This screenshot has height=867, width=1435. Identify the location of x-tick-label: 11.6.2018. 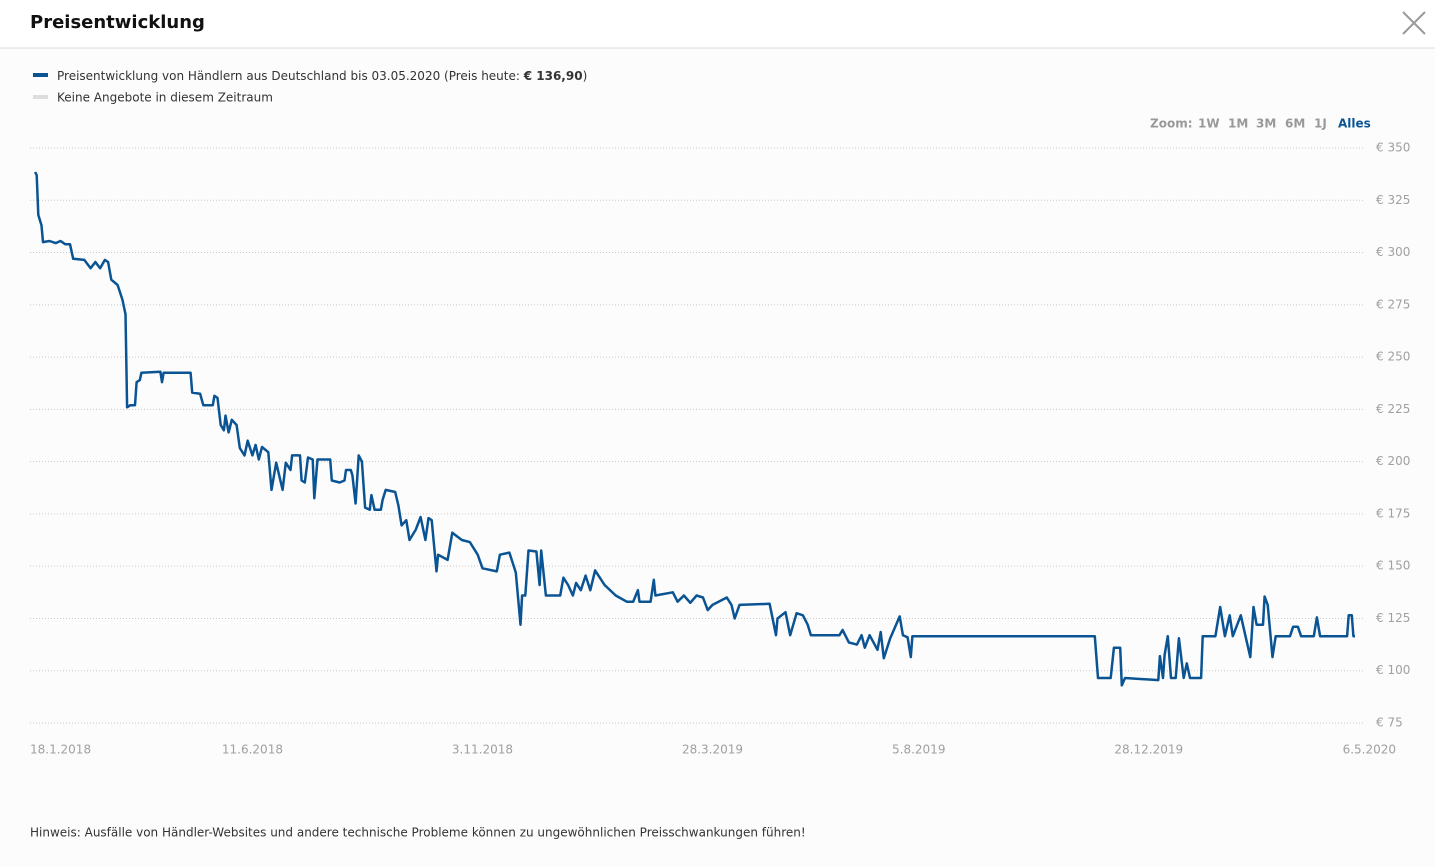
(252, 750).